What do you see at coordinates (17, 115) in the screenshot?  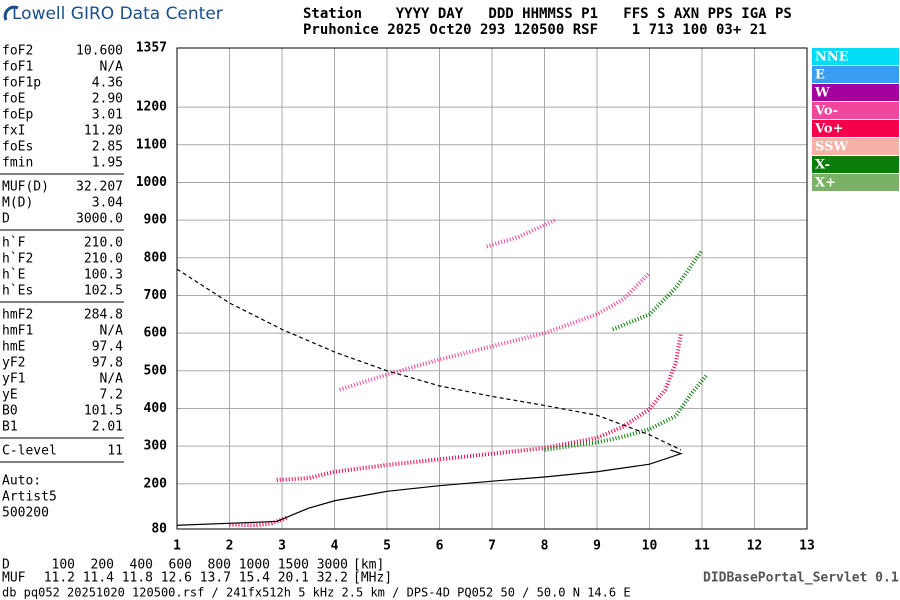 I see `param-name: foEp` at bounding box center [17, 115].